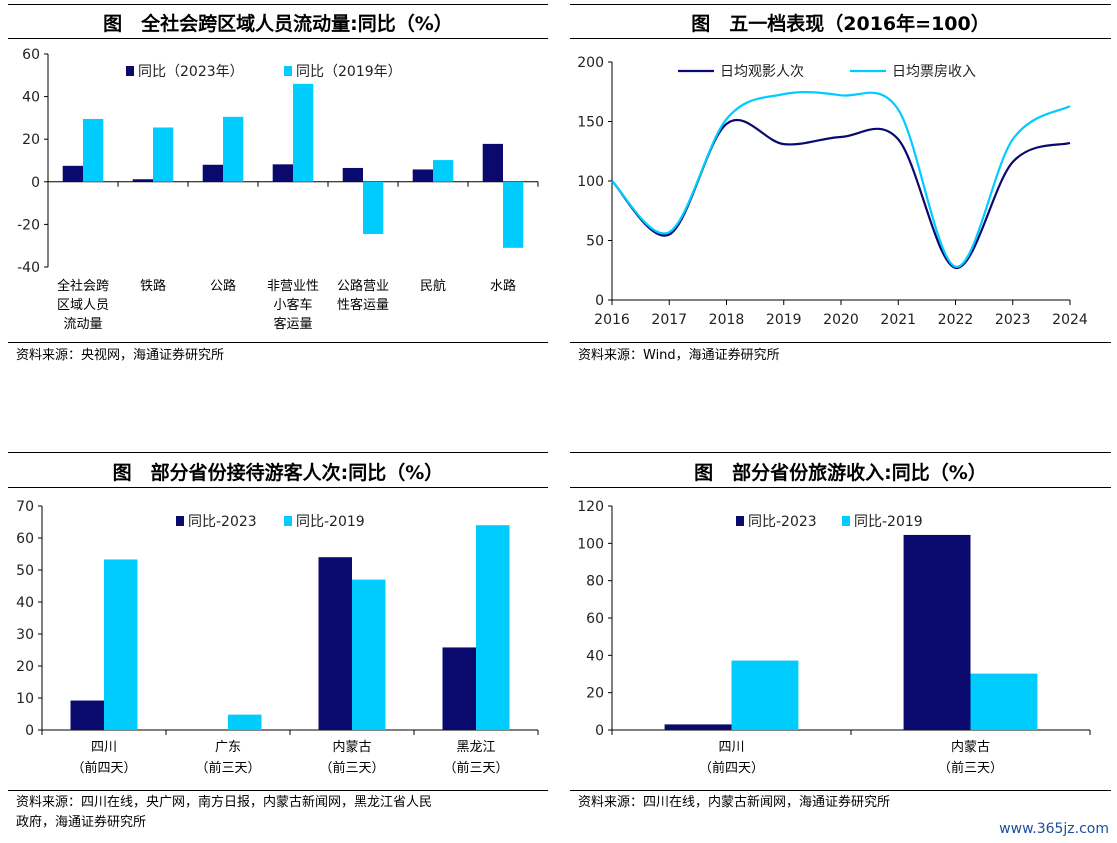  I want to click on x-tick-label: 民航, so click(433, 286).